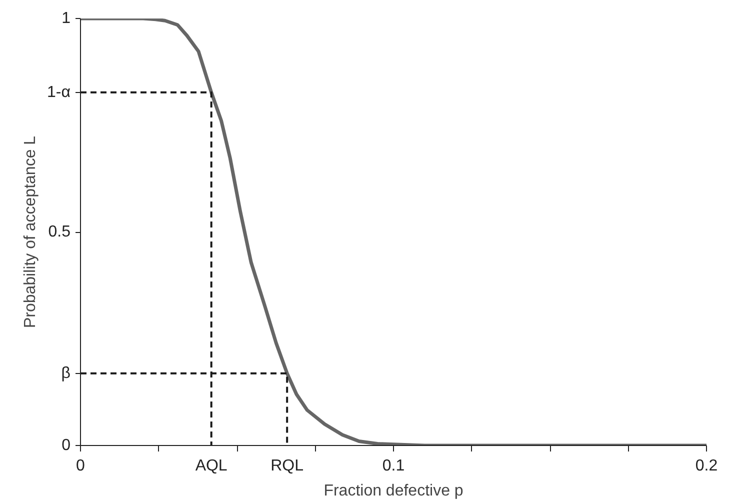 The height and width of the screenshot is (502, 731). What do you see at coordinates (59, 92) in the screenshot?
I see `y-tick-label: 1-α` at bounding box center [59, 92].